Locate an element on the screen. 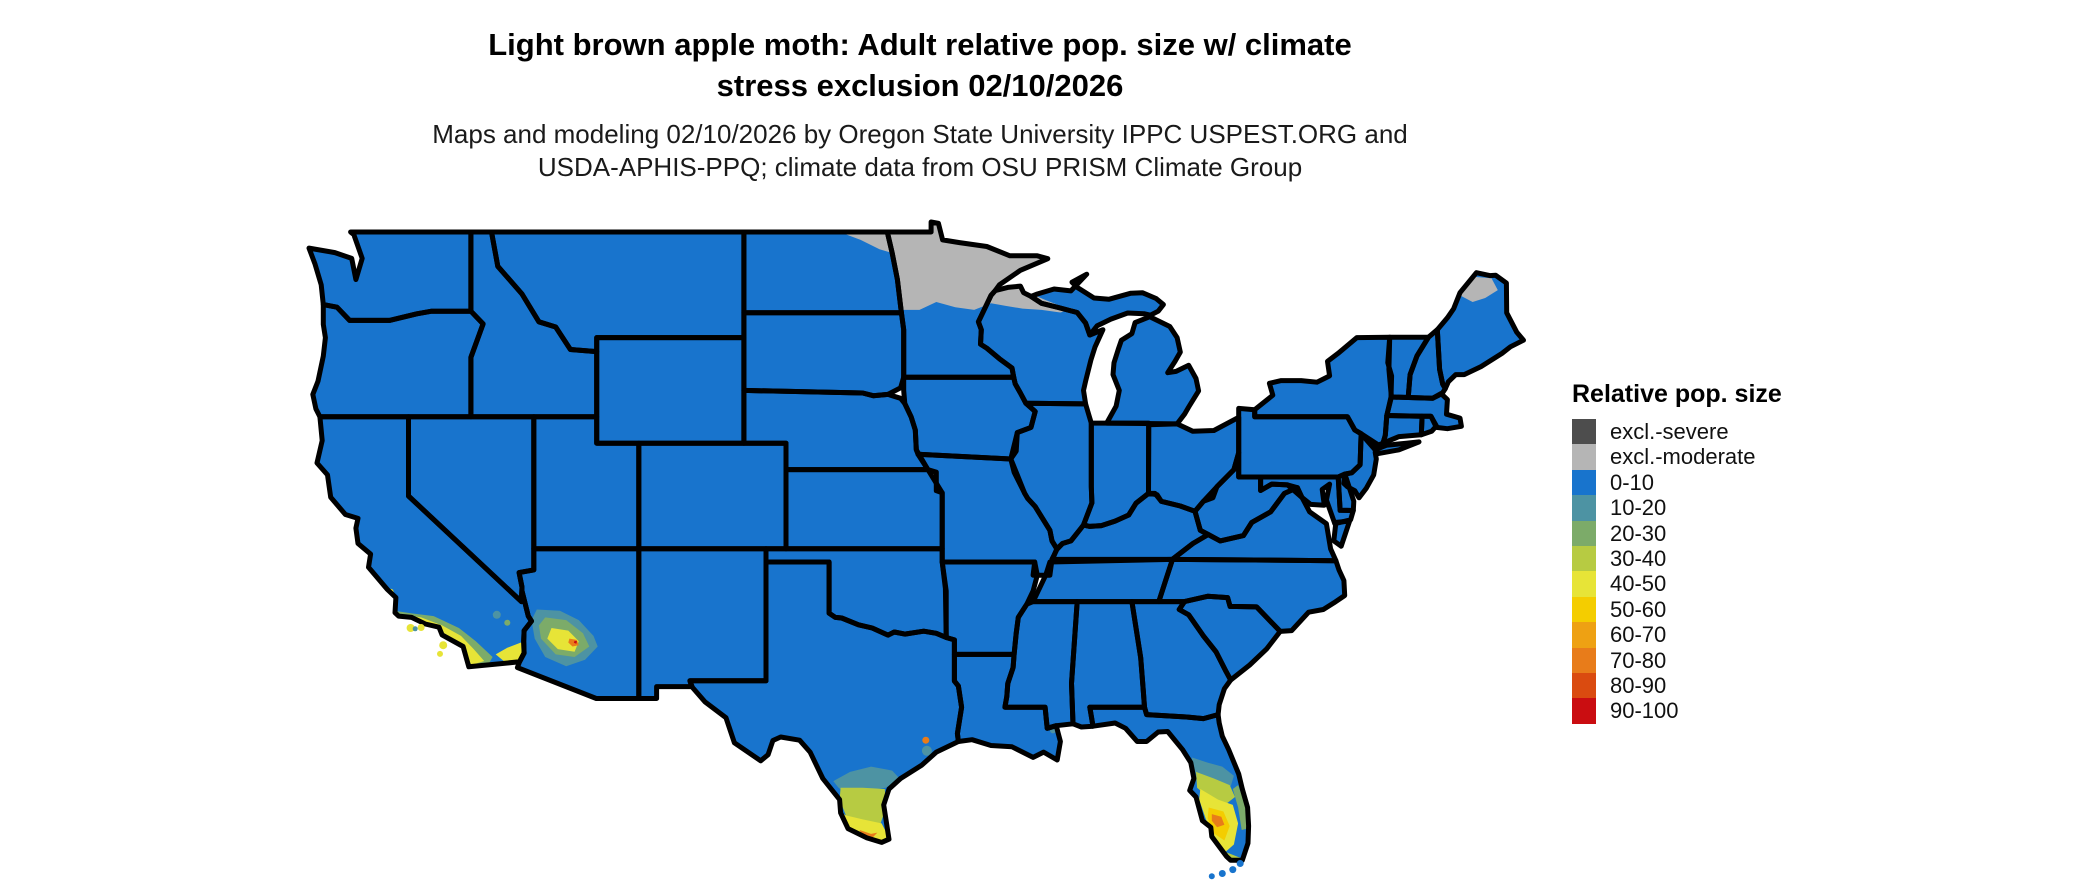 The image size is (2100, 892). state-MA is located at coordinates (1424, 411).